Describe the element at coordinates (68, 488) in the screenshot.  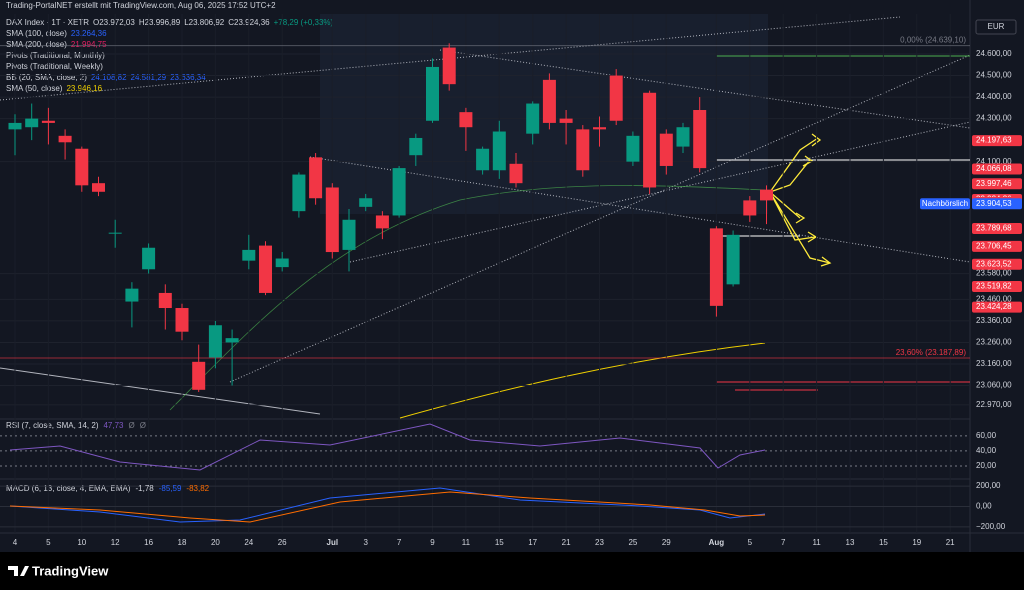
I see `macd-title: MACD (6, 13, close, 4, EMA, EMA)` at that location.